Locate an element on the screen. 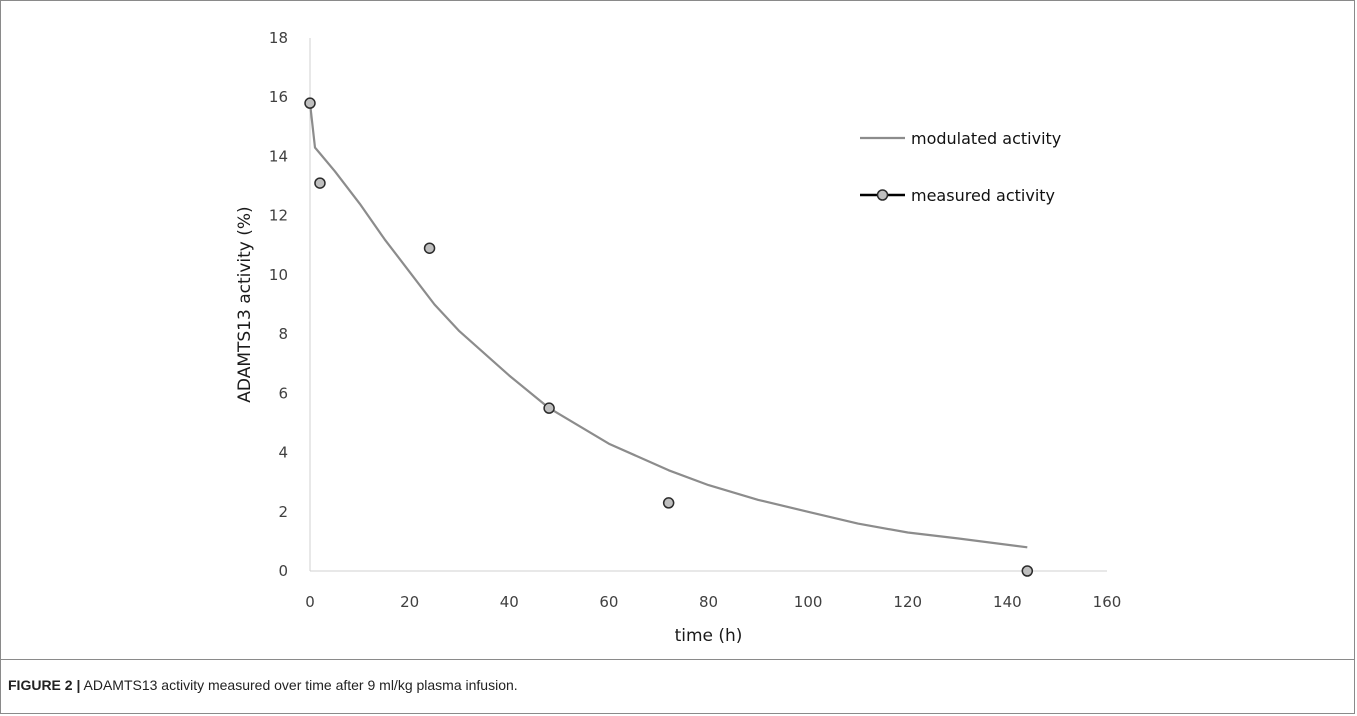 Image resolution: width=1357 pixels, height=716 pixels. figure-caption-label: FIGURE 2 | is located at coordinates (44, 685).